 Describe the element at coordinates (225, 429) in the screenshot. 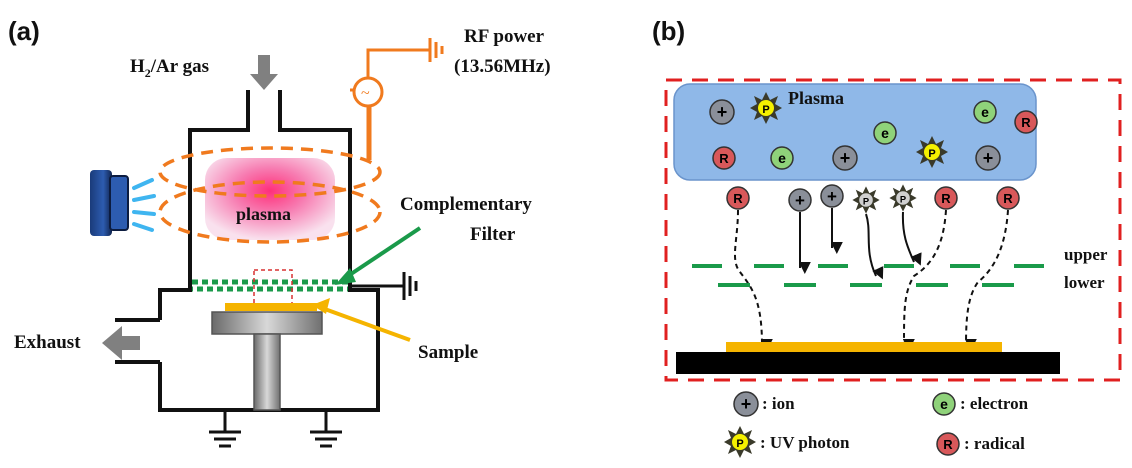

I see `bottom-ground-left-icon` at that location.